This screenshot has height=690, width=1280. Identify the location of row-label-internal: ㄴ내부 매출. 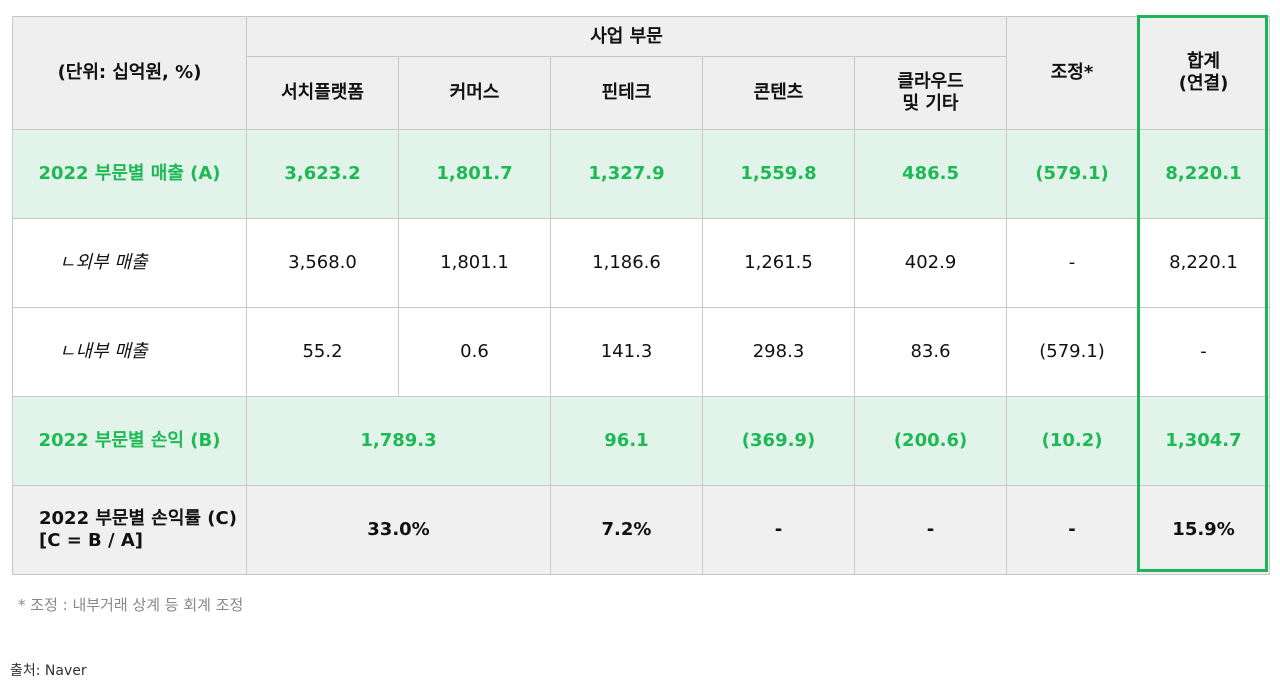
(129, 352).